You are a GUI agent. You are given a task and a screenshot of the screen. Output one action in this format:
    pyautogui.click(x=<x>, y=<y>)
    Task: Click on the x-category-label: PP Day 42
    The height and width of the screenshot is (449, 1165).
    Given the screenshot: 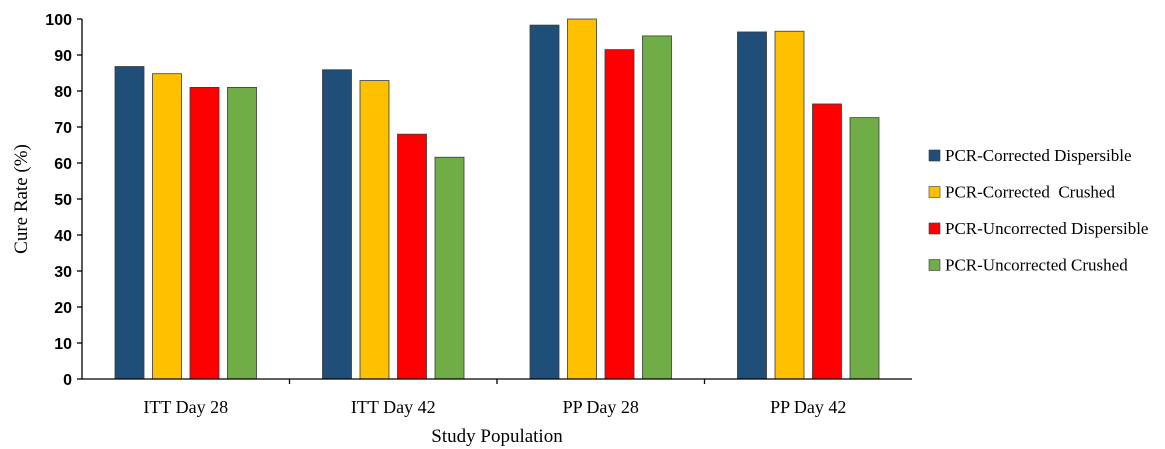 What is the action you would take?
    pyautogui.click(x=808, y=407)
    